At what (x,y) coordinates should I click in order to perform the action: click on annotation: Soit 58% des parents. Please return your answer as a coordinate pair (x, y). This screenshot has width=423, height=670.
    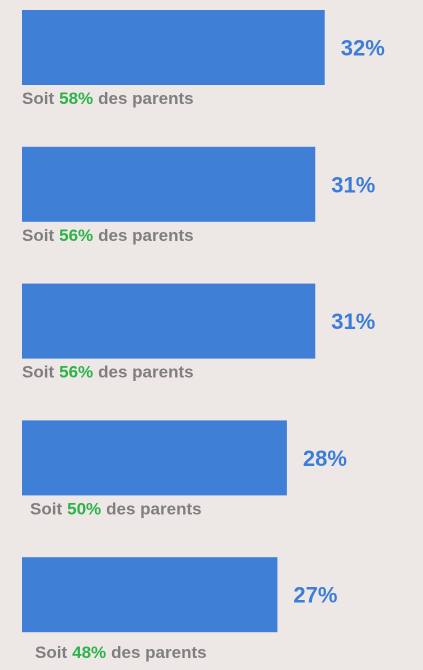
    Looking at the image, I should click on (108, 98).